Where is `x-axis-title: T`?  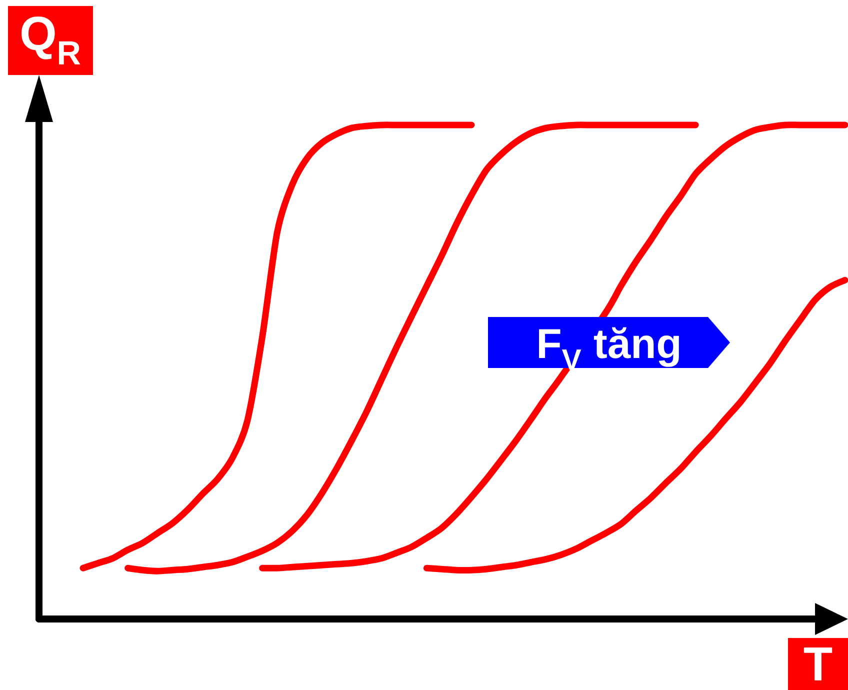
x-axis-title: T is located at coordinates (818, 664).